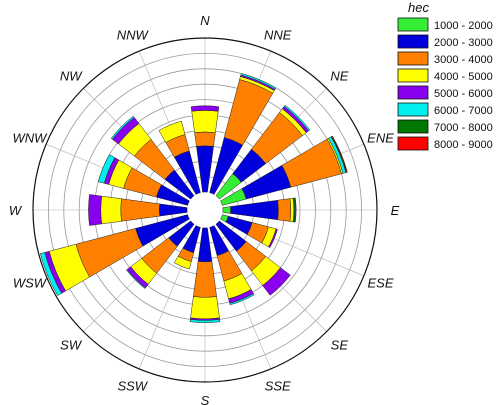 The image size is (500, 405). I want to click on petal-segment-ese, so click(273, 238).